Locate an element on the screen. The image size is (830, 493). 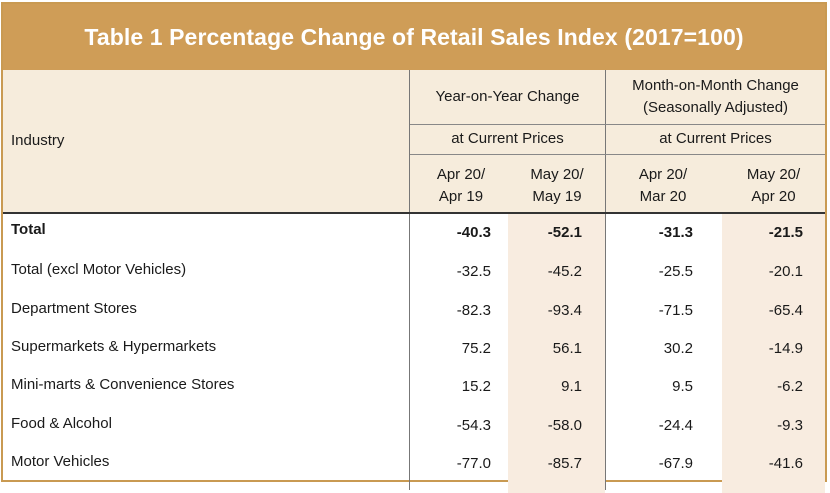
header-bottom-rule is located at coordinates (414, 213).